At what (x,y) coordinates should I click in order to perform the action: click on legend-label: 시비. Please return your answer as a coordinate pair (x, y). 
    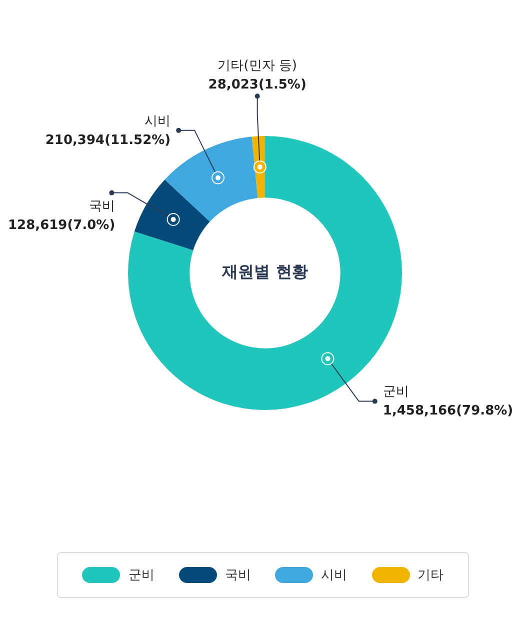
    Looking at the image, I should click on (334, 575).